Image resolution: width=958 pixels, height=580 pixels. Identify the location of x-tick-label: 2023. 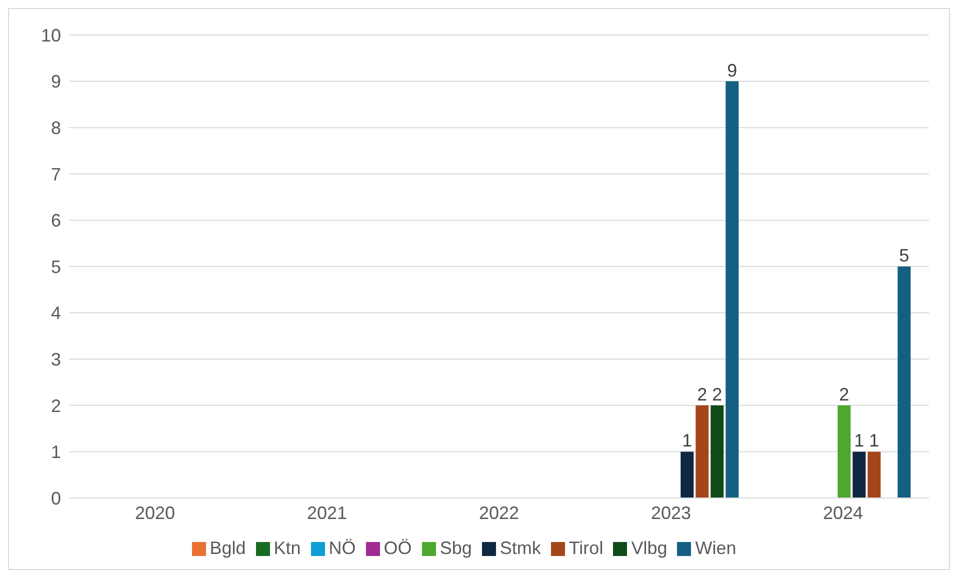
(671, 512).